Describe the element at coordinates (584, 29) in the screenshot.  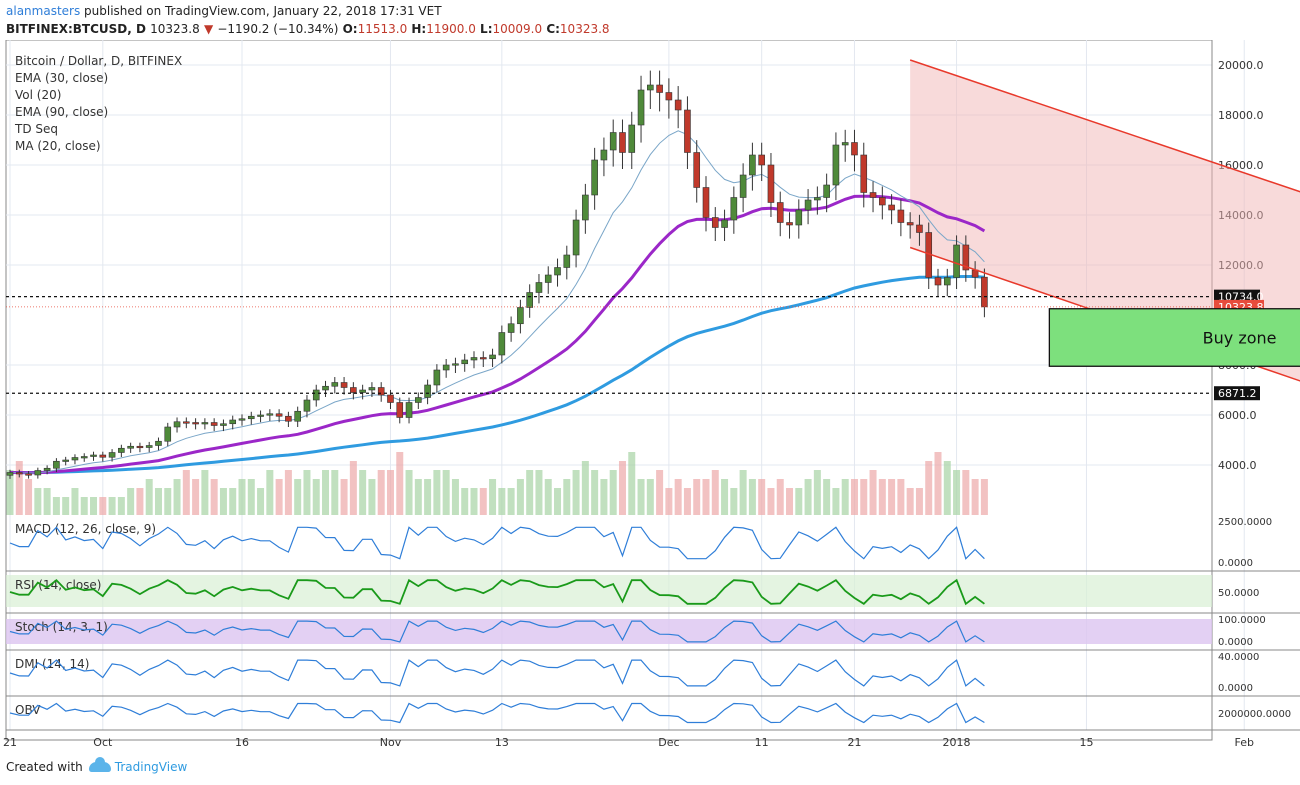
I see `close-value: 10323.8` at that location.